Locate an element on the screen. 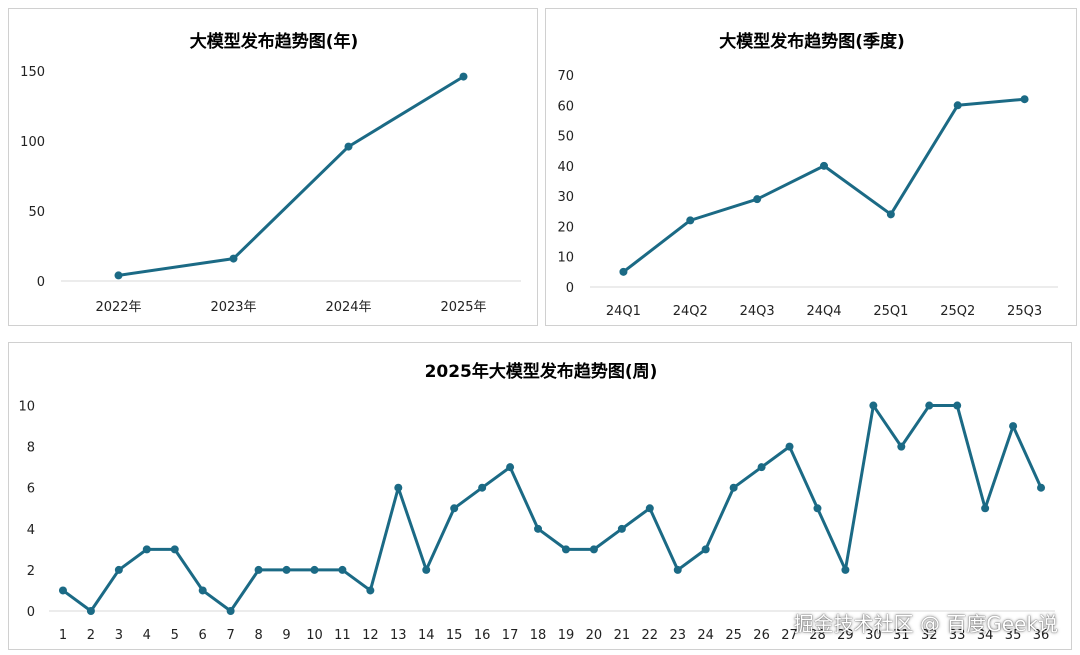  y-tick-label: 70 is located at coordinates (565, 76).